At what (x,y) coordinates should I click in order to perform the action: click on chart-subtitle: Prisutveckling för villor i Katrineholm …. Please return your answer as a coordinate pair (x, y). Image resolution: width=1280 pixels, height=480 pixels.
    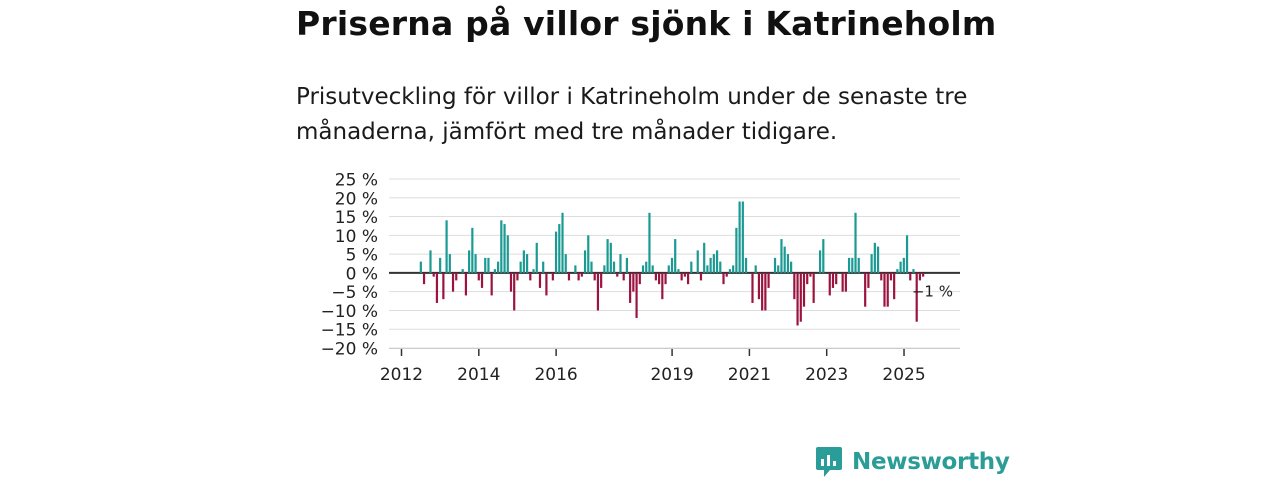
    Looking at the image, I should click on (632, 114).